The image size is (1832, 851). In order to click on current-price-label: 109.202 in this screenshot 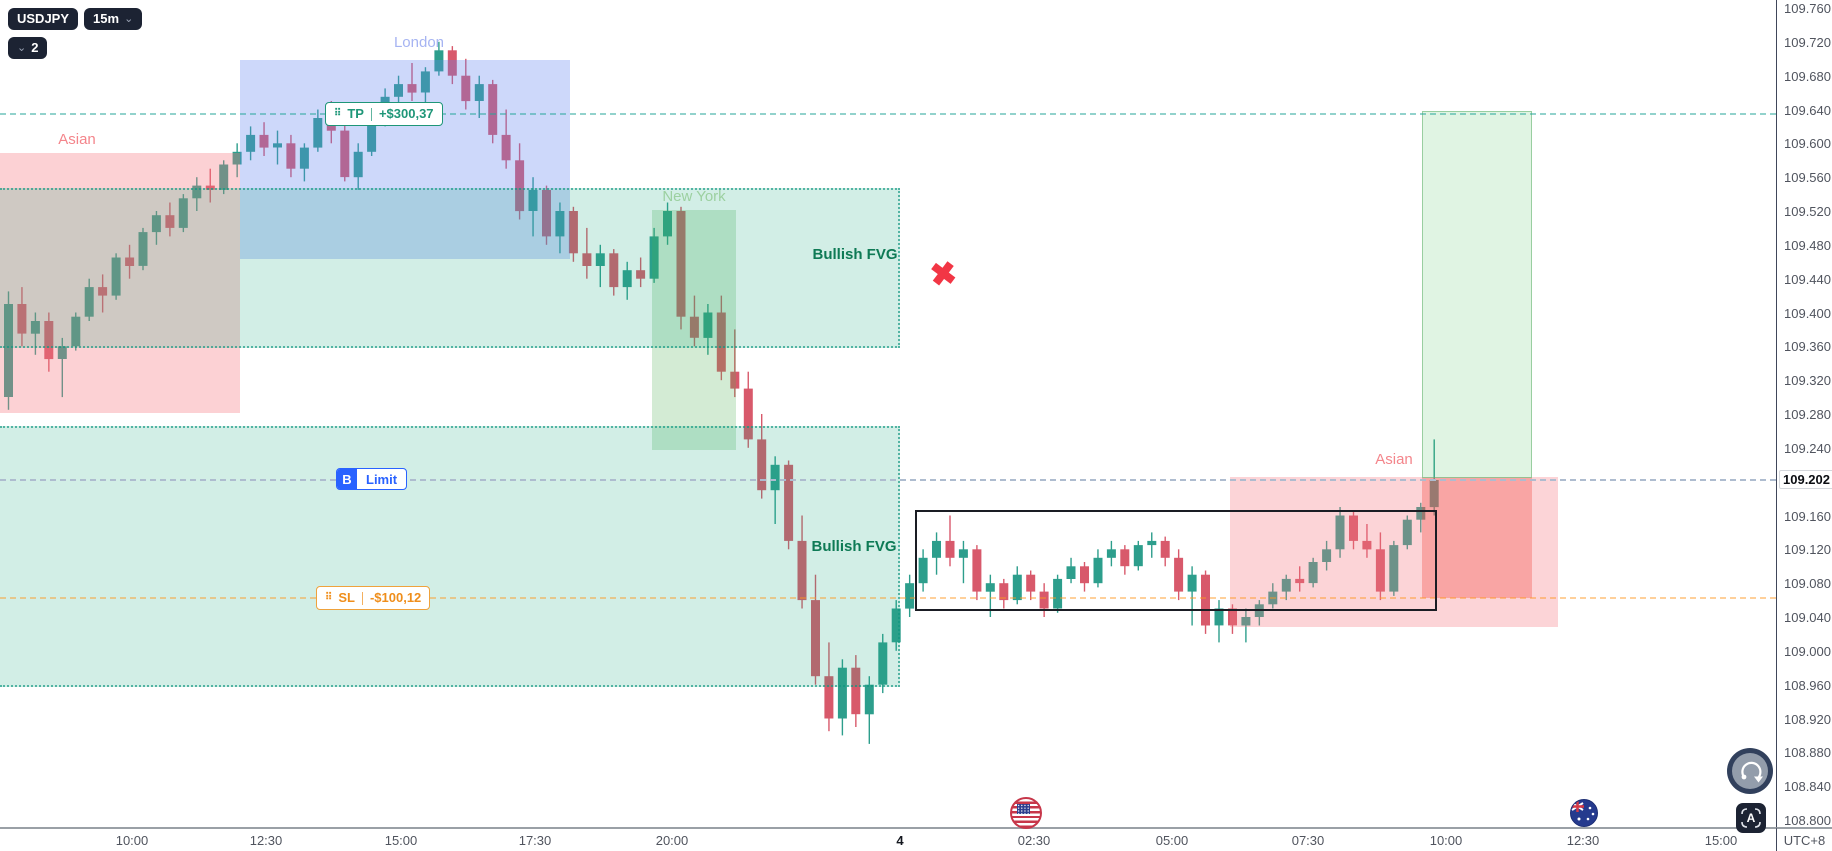, I will do `click(1805, 479)`.